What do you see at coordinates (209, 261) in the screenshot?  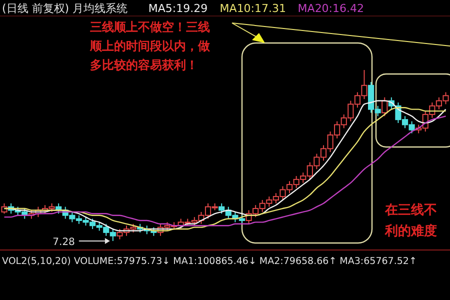 I see `text: VOL2(5,10,20) VOLUME:57975.73↓ MA1:100865.46↓ MA2:79658.66↑ MA3:65767.52↑` at bounding box center [209, 261].